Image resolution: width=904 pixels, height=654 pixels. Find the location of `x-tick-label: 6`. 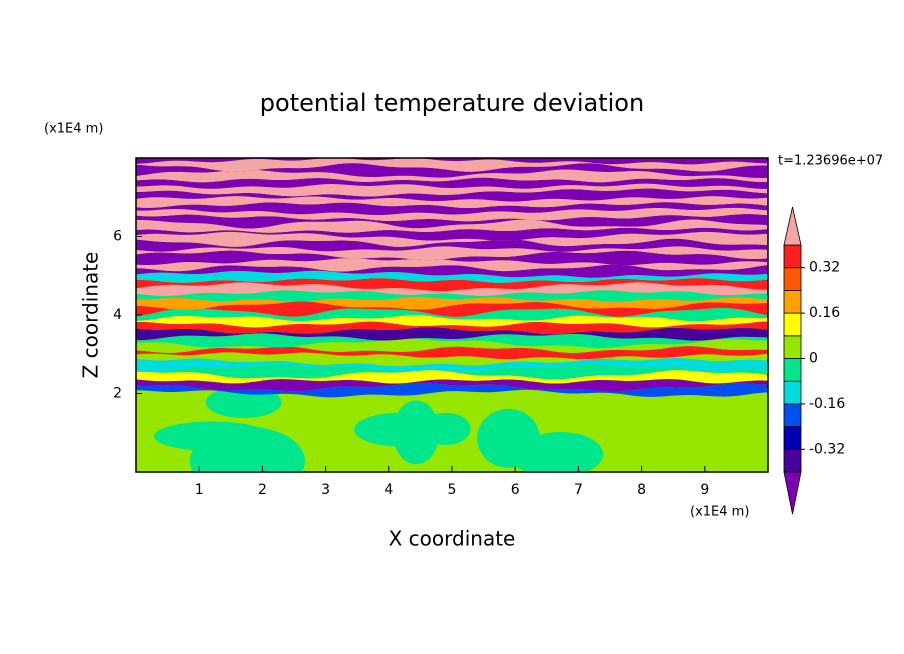

x-tick-label: 6 is located at coordinates (515, 490).